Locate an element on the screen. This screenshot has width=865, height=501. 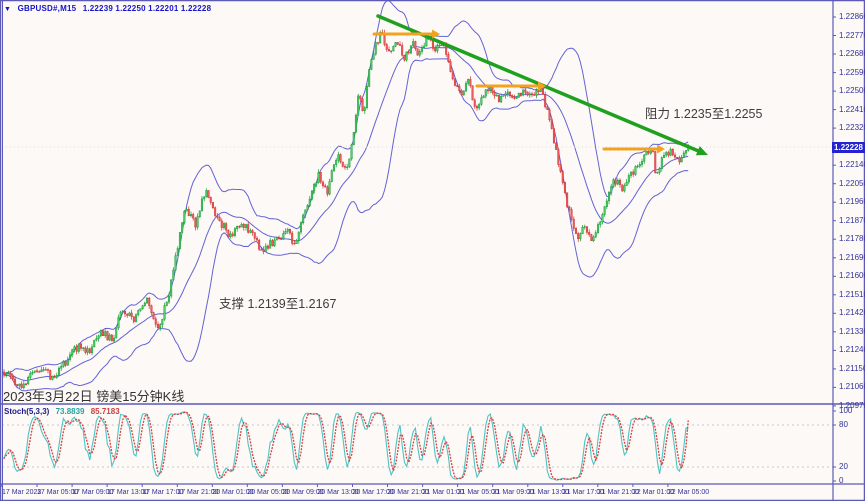
price-axis-label: 1.21870 is located at coordinates (852, 220).